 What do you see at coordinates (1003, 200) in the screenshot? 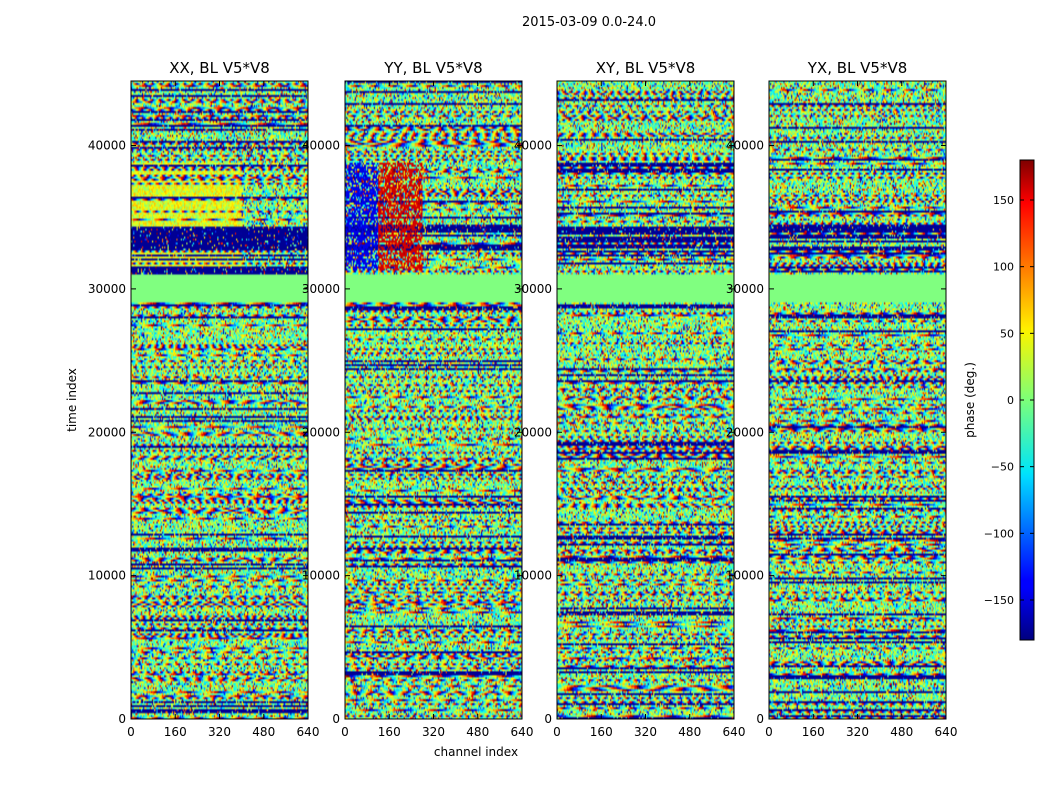
I see `colorbar-tick-label: 150` at bounding box center [1003, 200].